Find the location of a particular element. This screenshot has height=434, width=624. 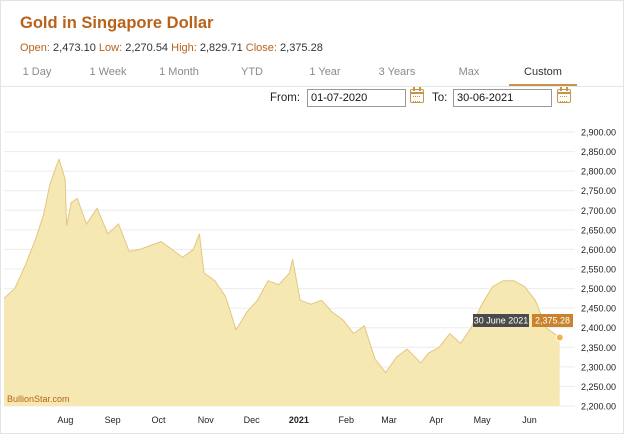

x-tick-label: Jun is located at coordinates (529, 420).